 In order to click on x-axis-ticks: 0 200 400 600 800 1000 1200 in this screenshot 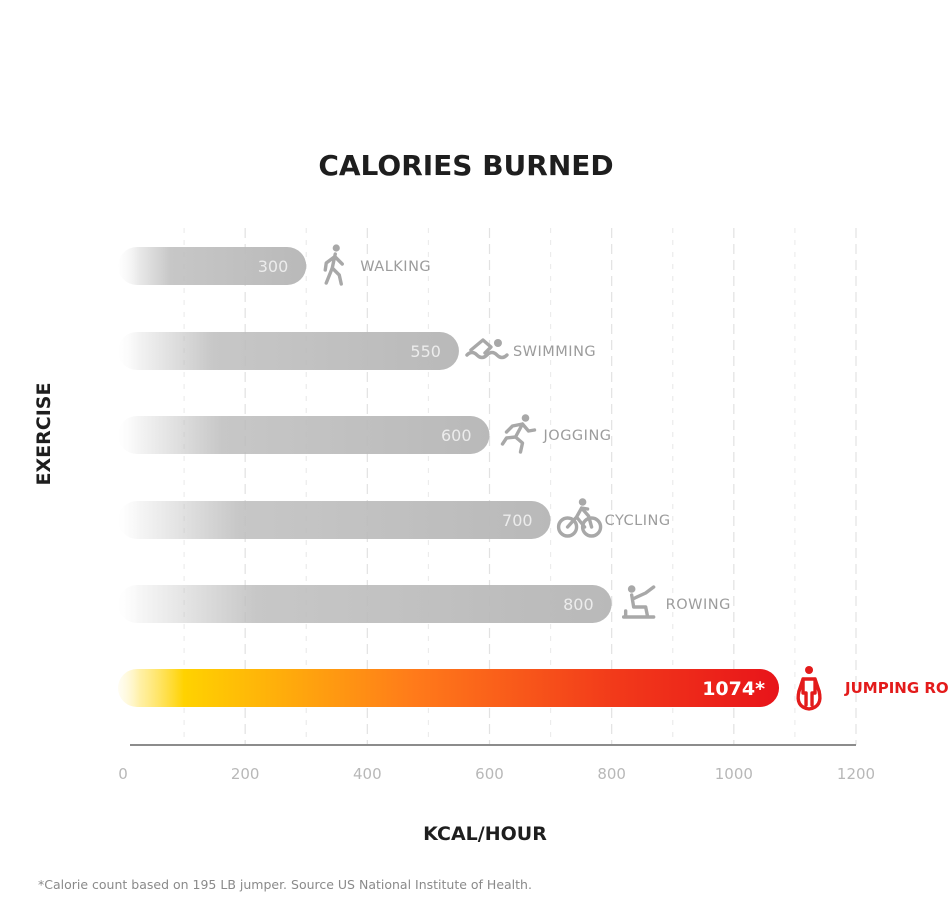, I will do `click(496, 774)`.